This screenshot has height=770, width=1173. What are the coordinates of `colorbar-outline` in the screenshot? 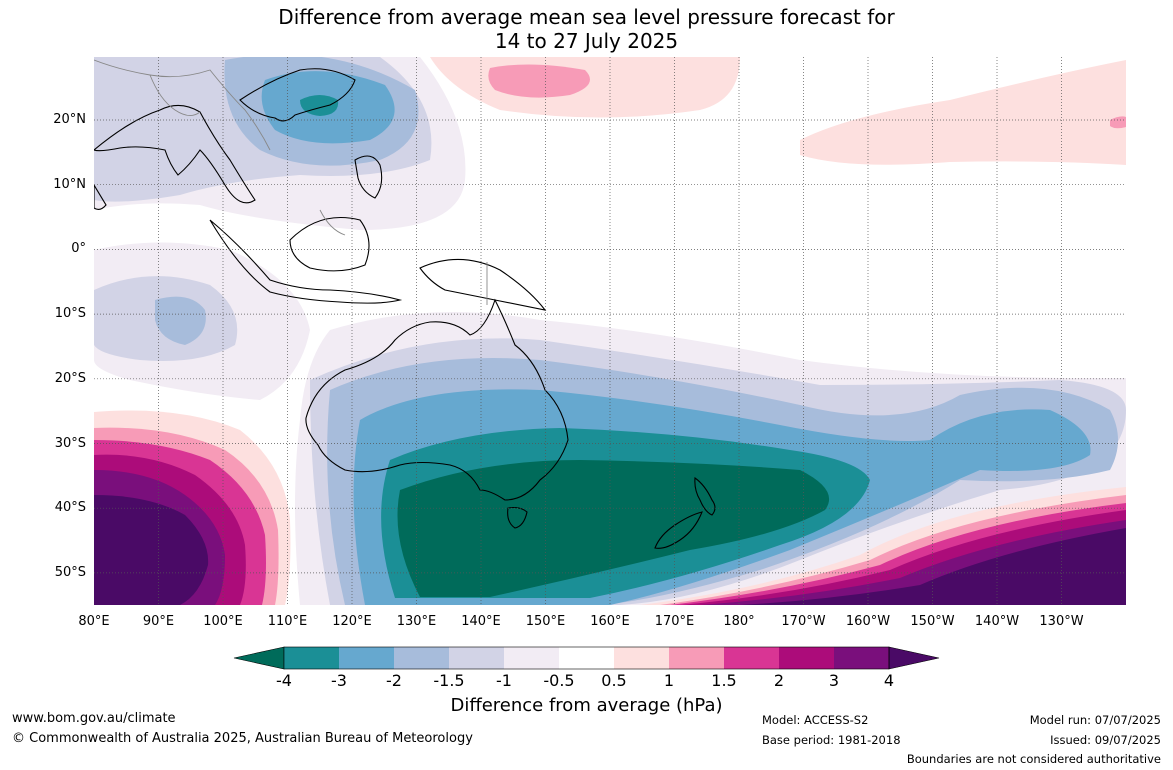 It's located at (586, 658).